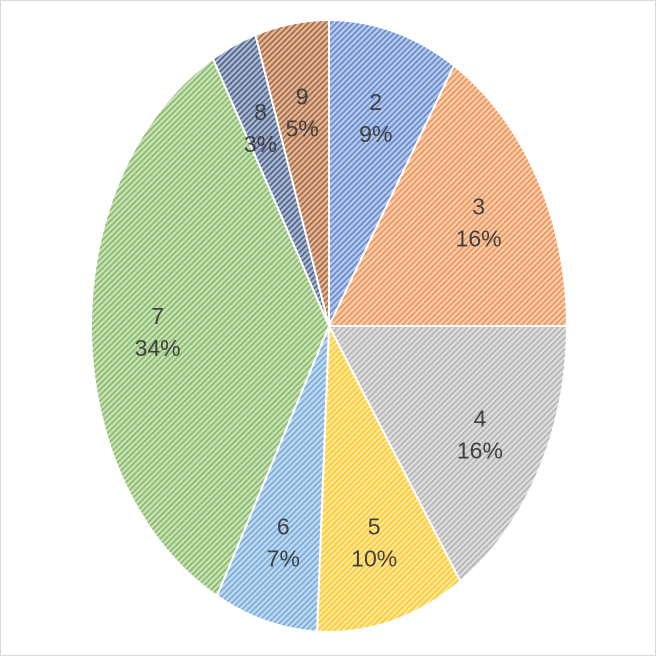 The height and width of the screenshot is (657, 656). What do you see at coordinates (260, 112) in the screenshot?
I see `slice-category-label: 8` at bounding box center [260, 112].